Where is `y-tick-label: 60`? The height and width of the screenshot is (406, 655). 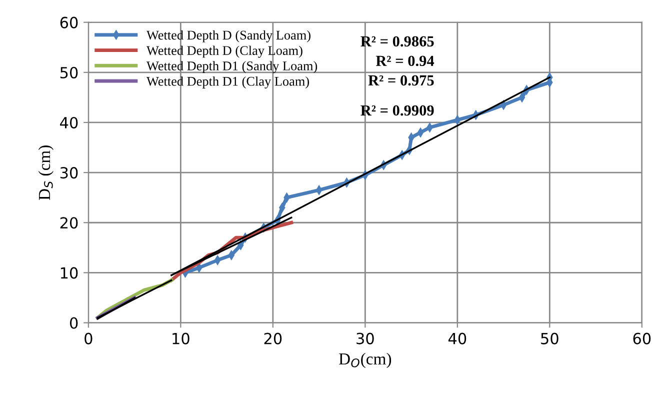
y-tick-label: 60 is located at coordinates (69, 22).